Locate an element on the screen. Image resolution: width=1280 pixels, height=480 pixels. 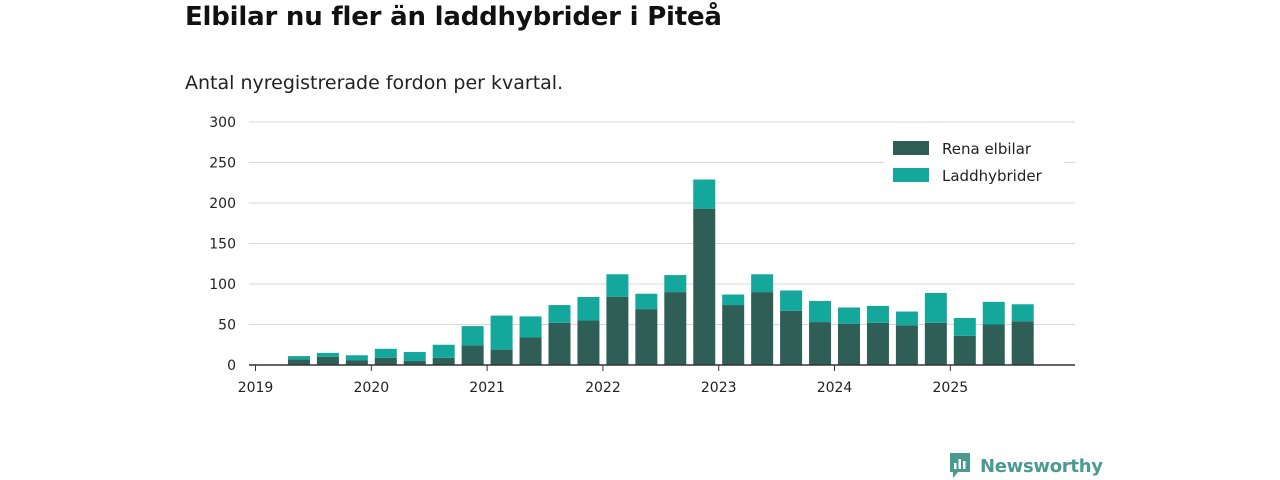
legend-swatch-laddhybrider is located at coordinates (911, 175).